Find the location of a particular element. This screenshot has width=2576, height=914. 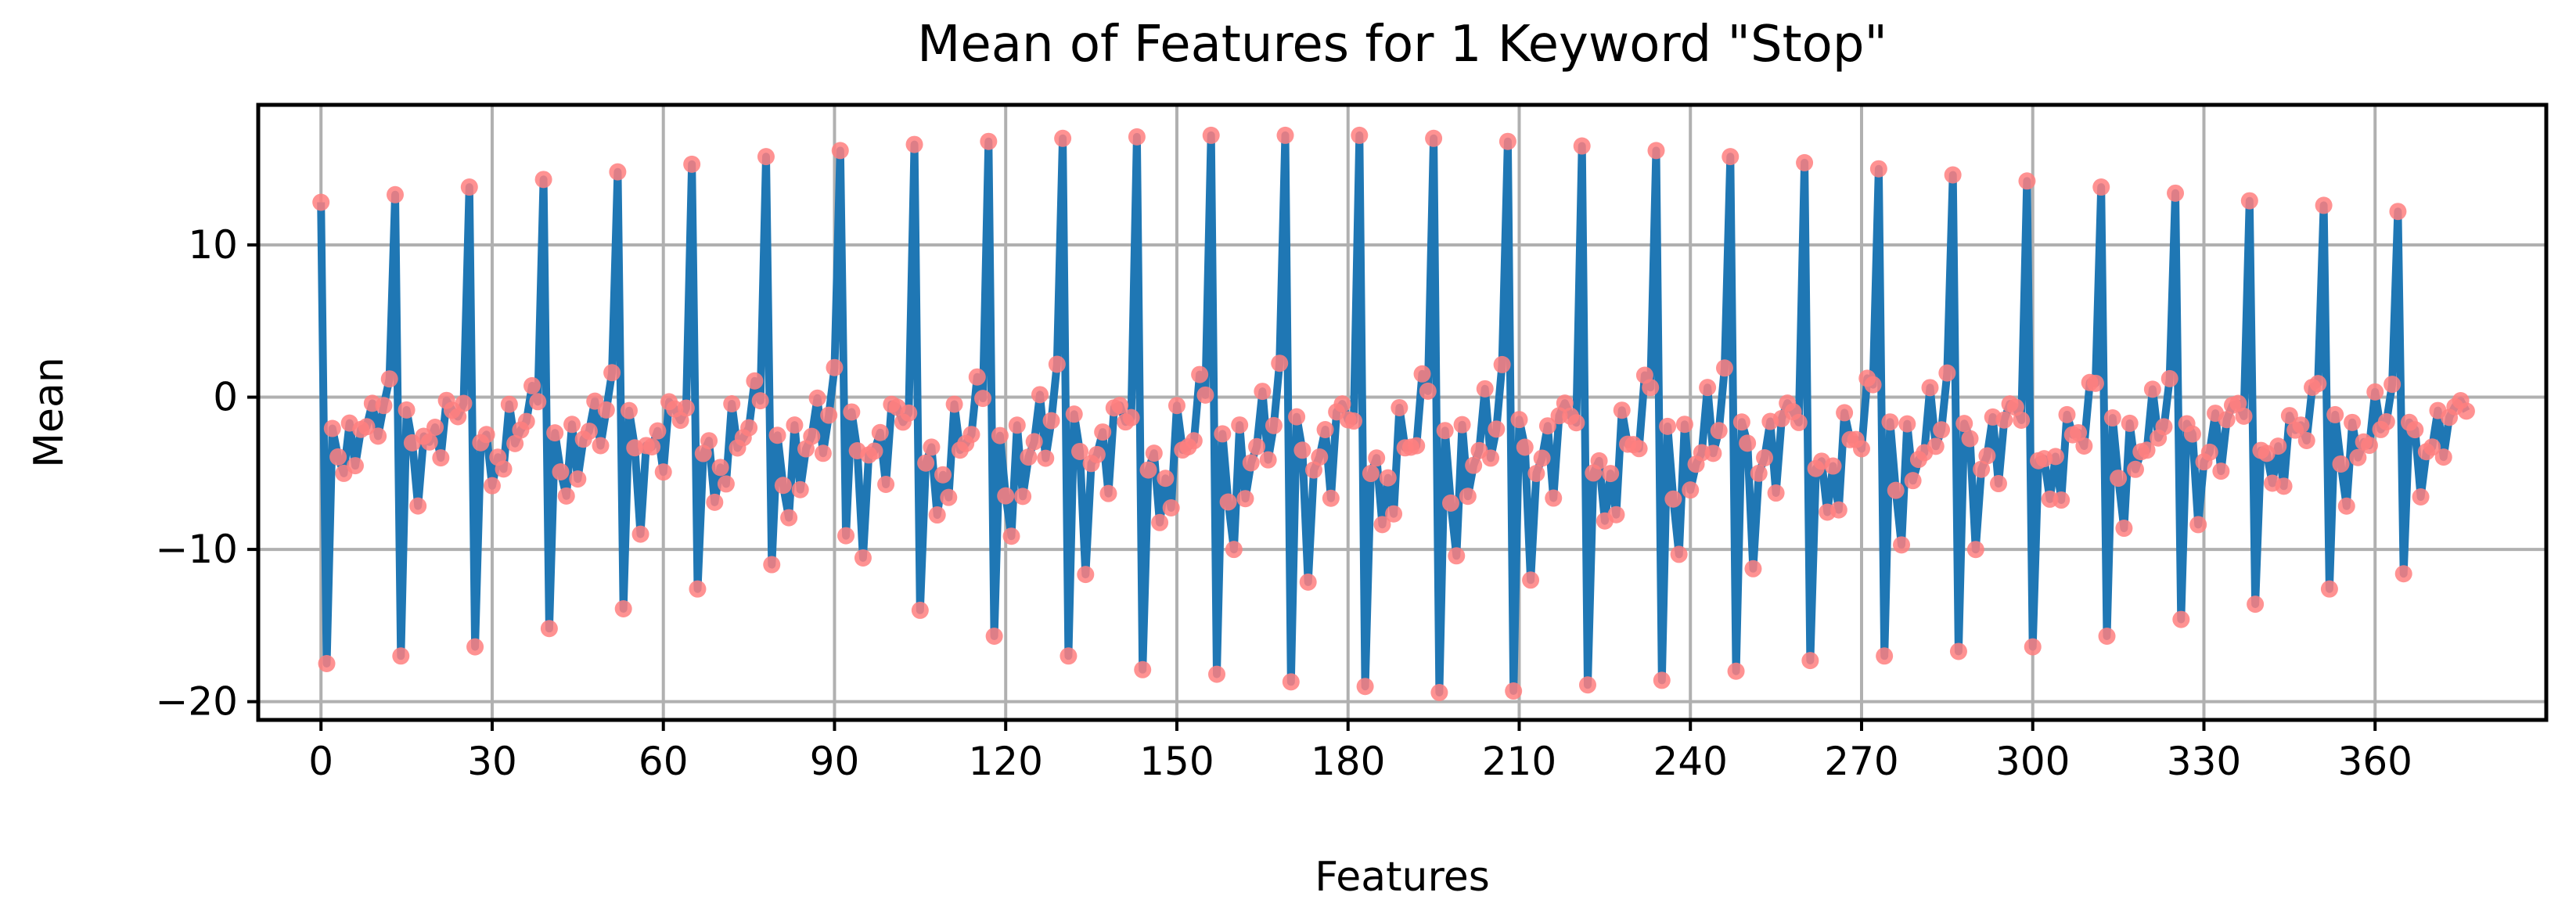

x-axis-label: Features is located at coordinates (1403, 877).